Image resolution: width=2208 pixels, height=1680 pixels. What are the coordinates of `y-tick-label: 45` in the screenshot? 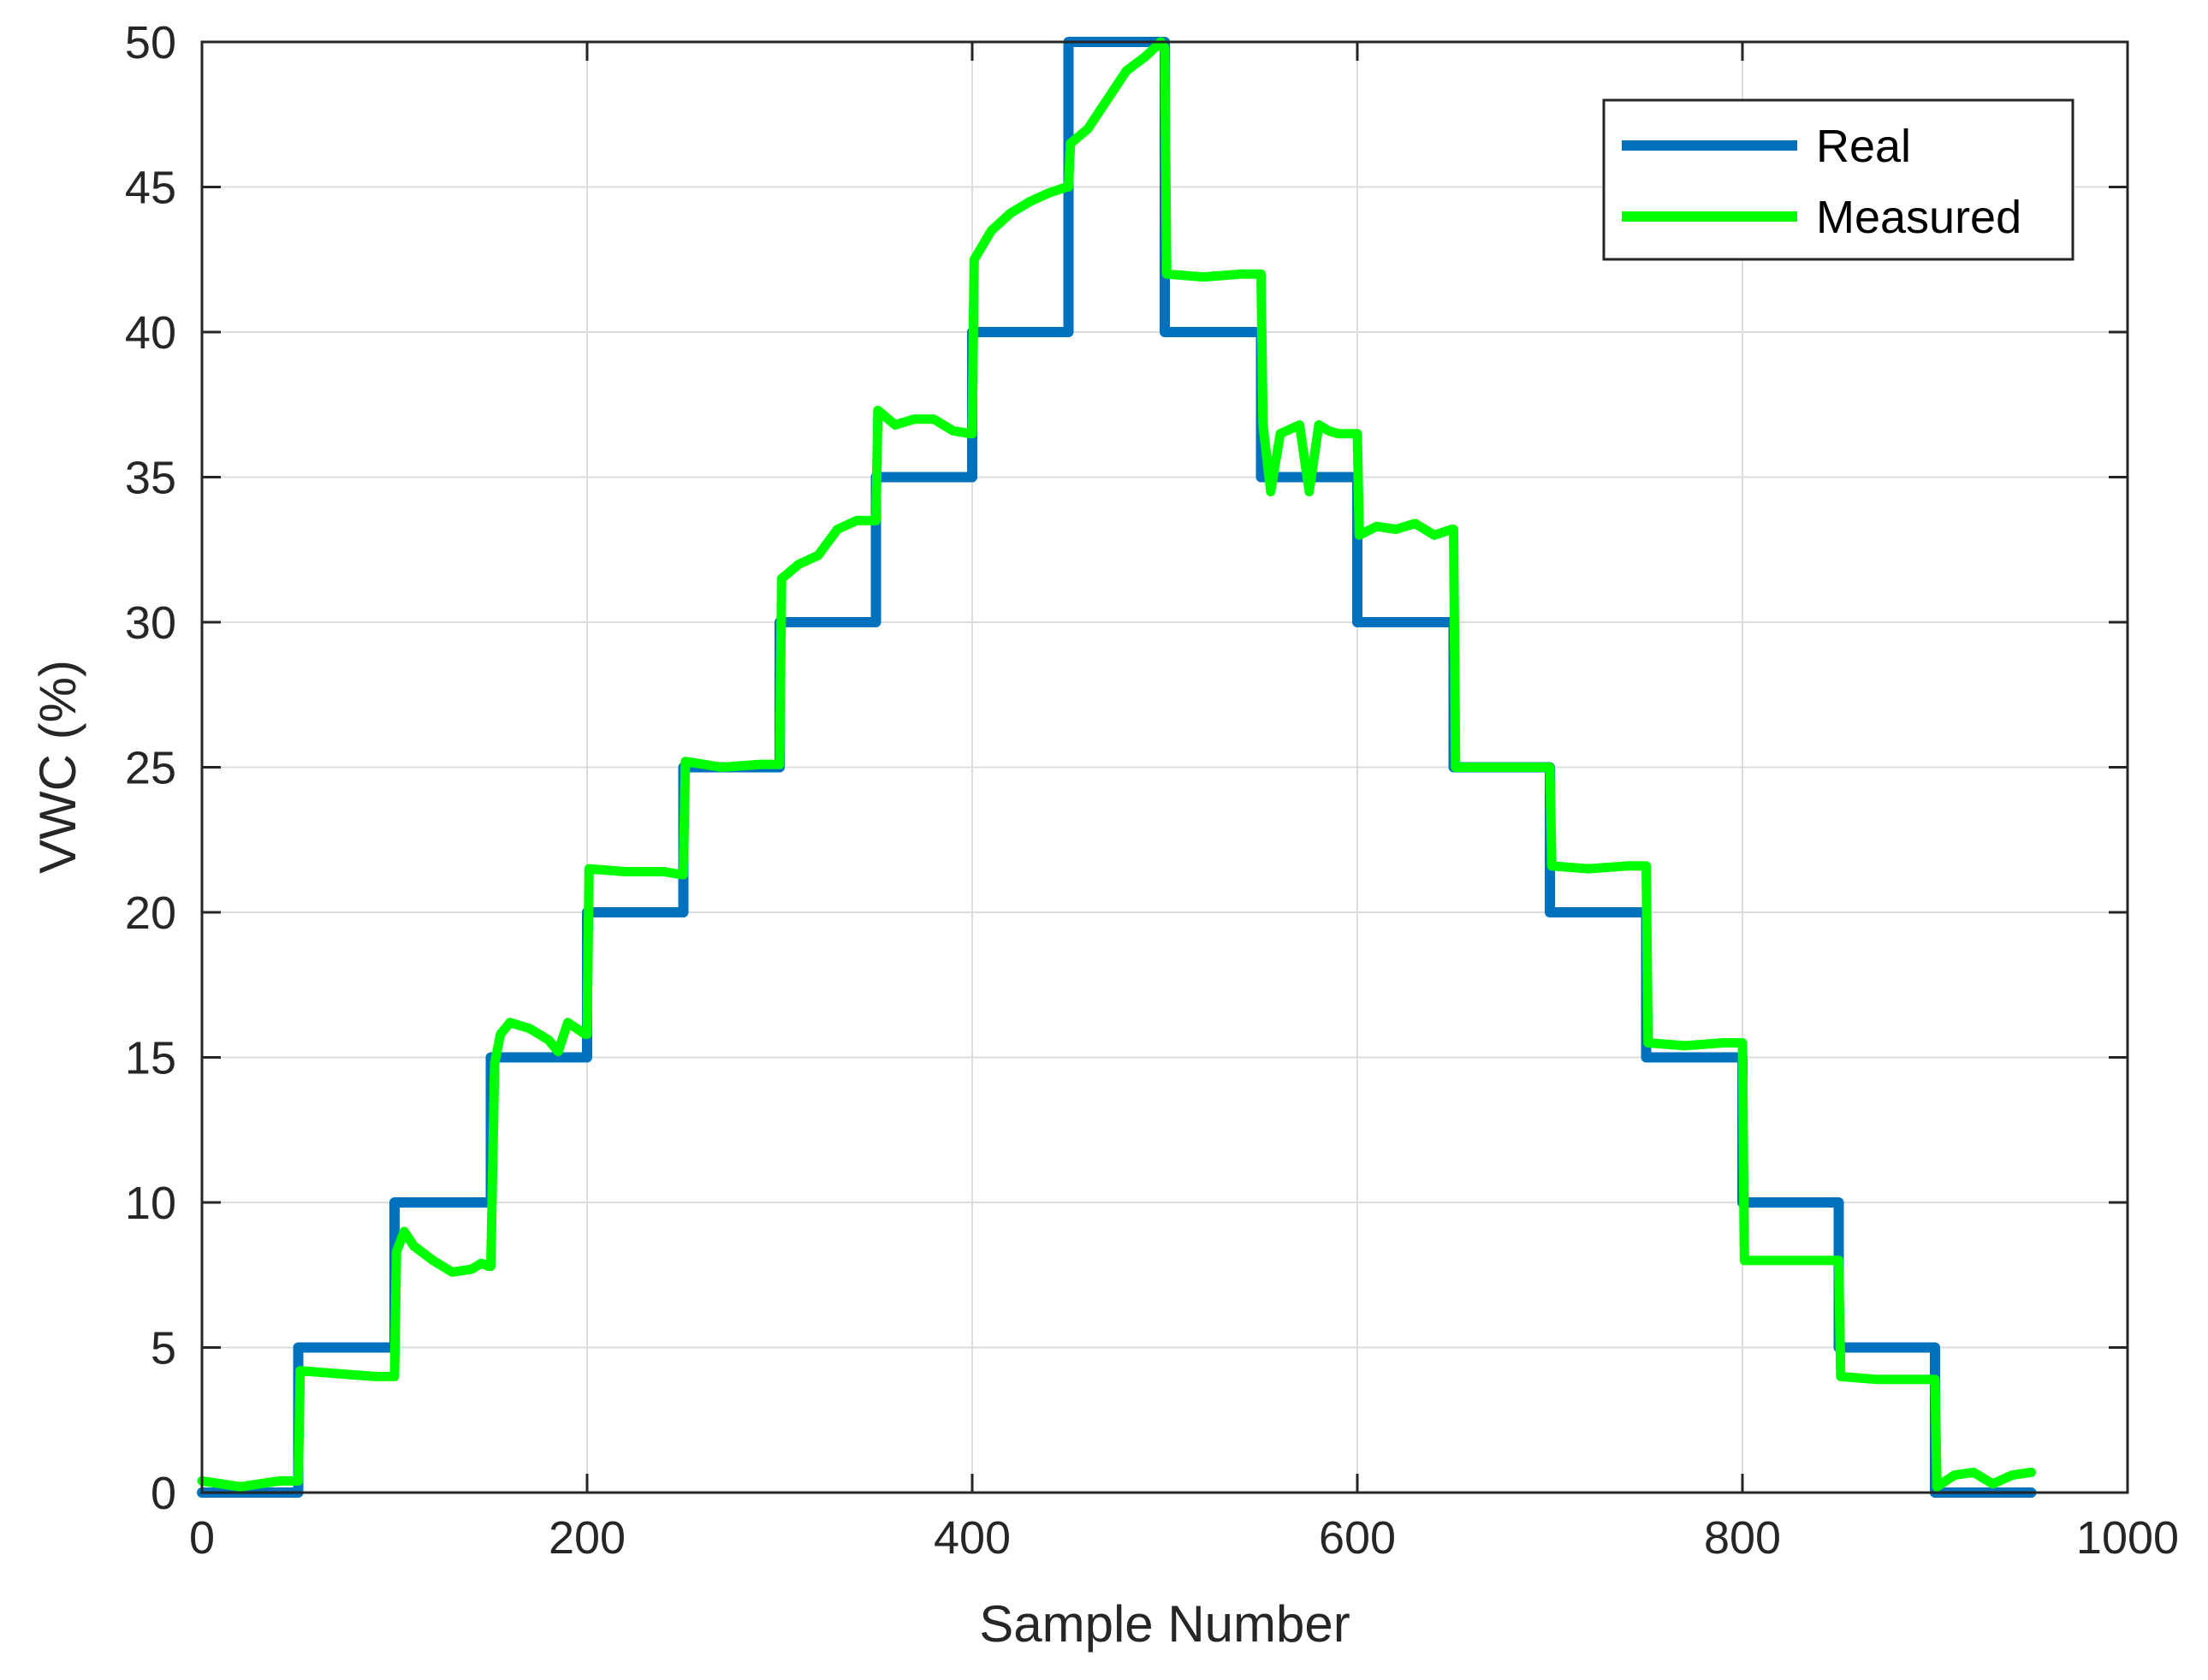 It's located at (150, 189).